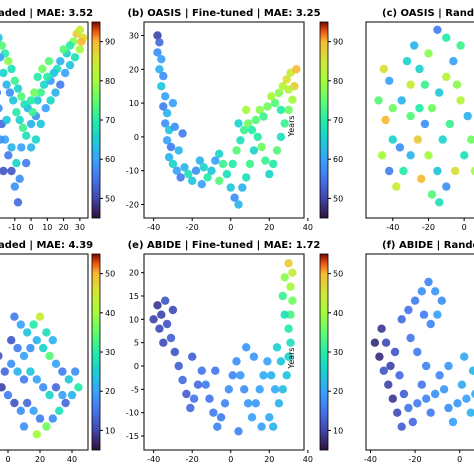  I want to click on x-tick-label: -20, so click(192, 459).